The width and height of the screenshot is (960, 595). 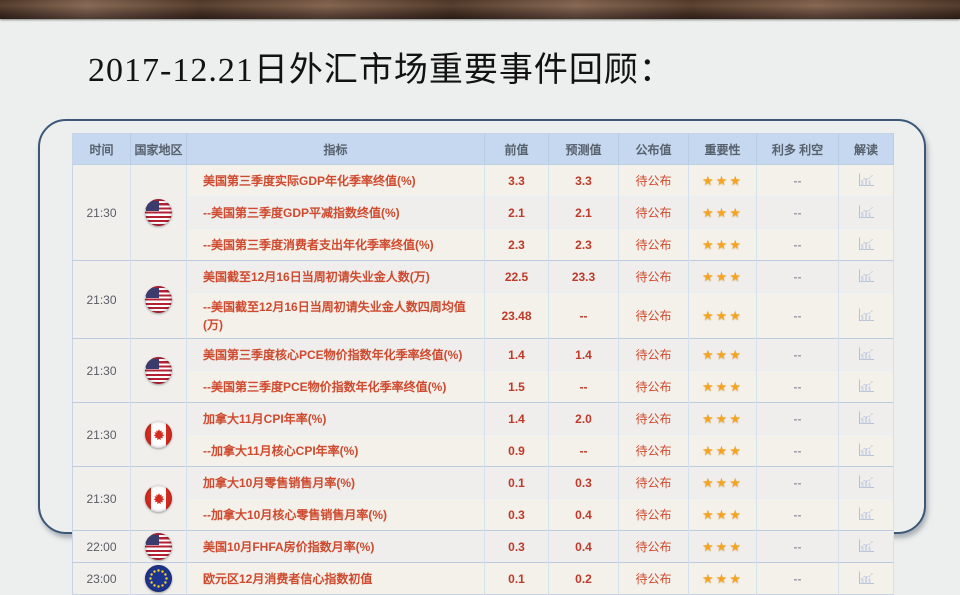 What do you see at coordinates (335, 276) in the screenshot?
I see `indicator-label: 美国截至12月16日当周初请失业金人数(万)` at bounding box center [335, 276].